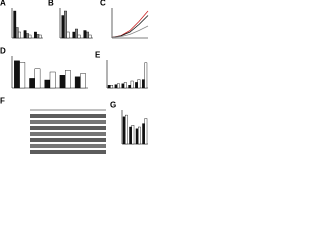  I want to click on panel-label: B, so click(51, 4).